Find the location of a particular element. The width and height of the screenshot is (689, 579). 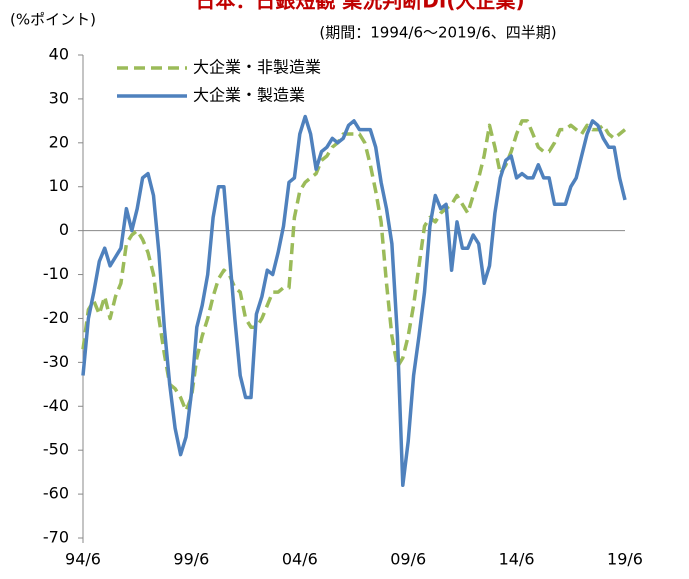

y-tick-label: -40 is located at coordinates (56, 405).